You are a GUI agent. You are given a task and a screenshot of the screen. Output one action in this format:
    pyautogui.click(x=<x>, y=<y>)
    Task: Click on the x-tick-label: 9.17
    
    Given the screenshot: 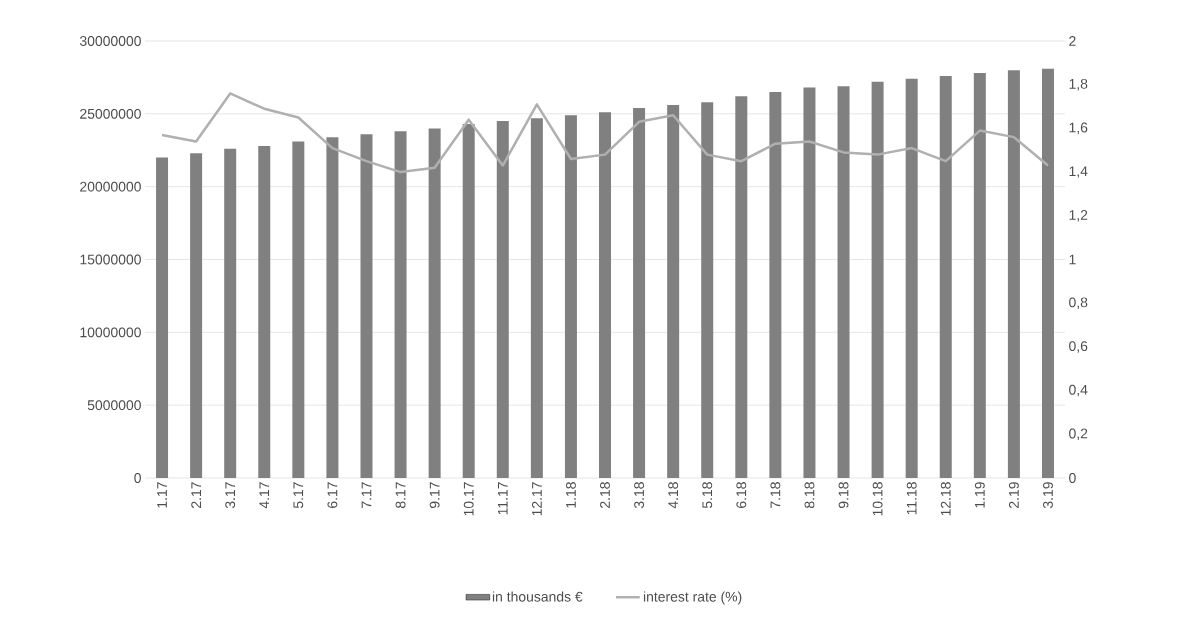 What is the action you would take?
    pyautogui.click(x=434, y=495)
    